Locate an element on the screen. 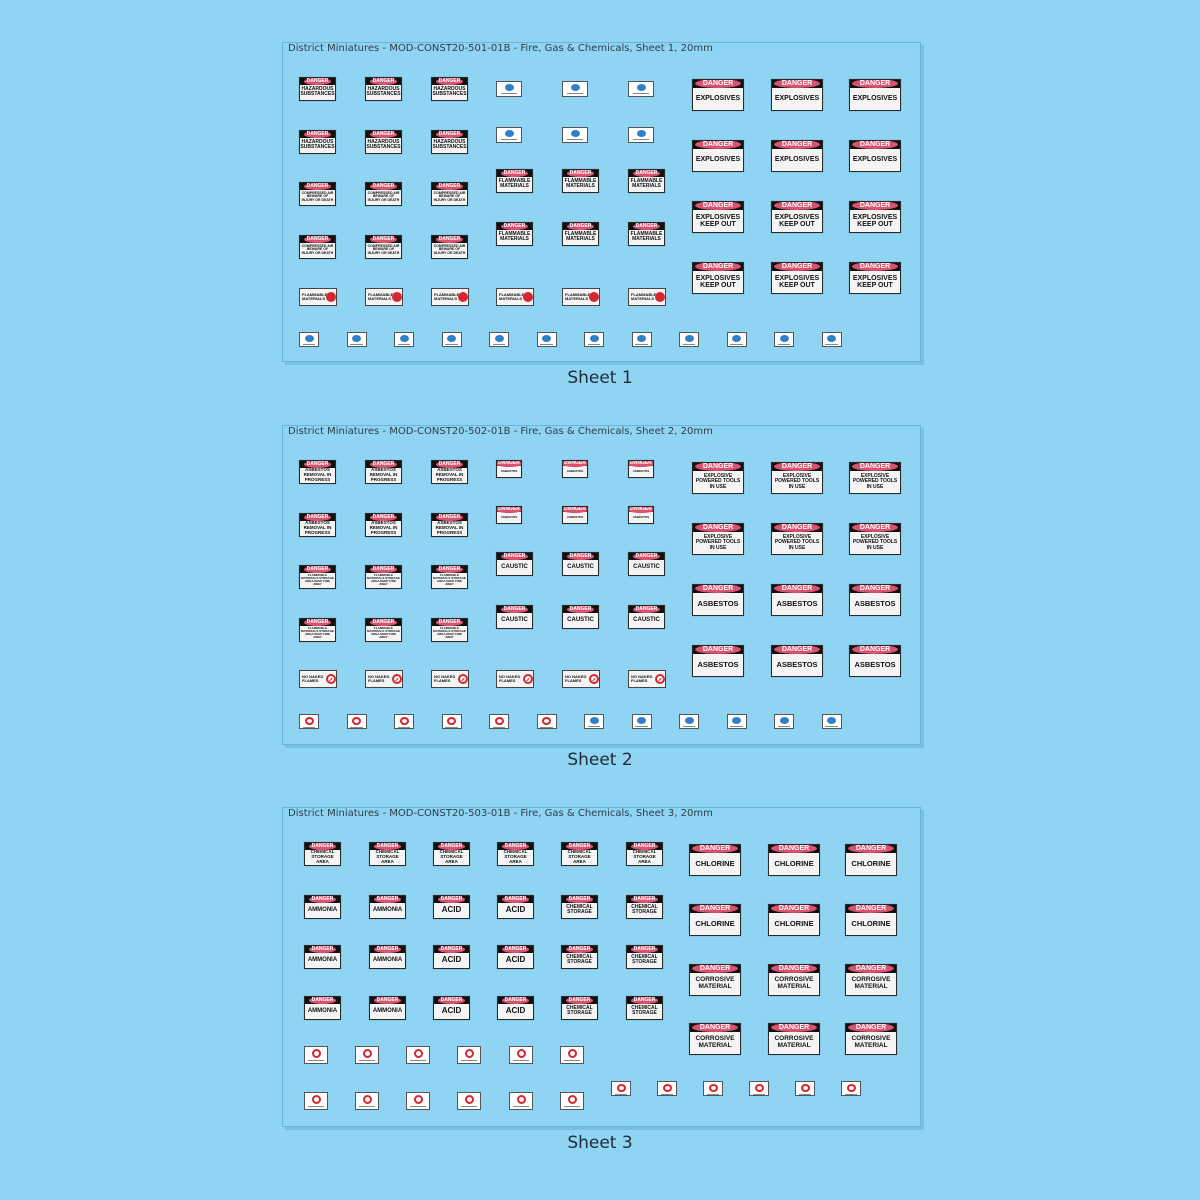 This screenshot has width=1200, height=1200. danger-sign-text: CAUSTIC is located at coordinates (580, 567).